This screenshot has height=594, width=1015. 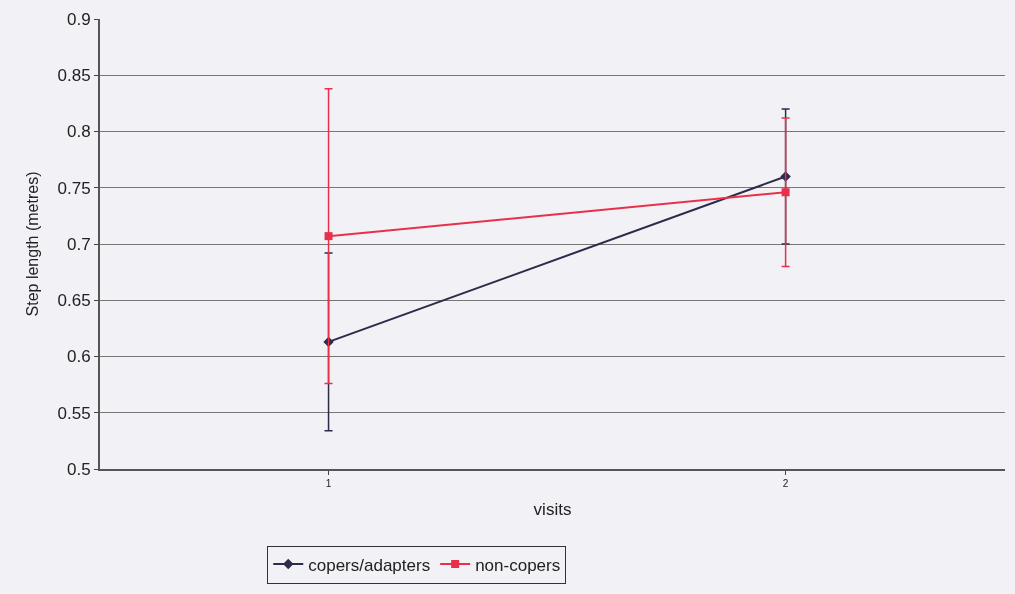 I want to click on legend-label: non-copers, so click(x=518, y=565).